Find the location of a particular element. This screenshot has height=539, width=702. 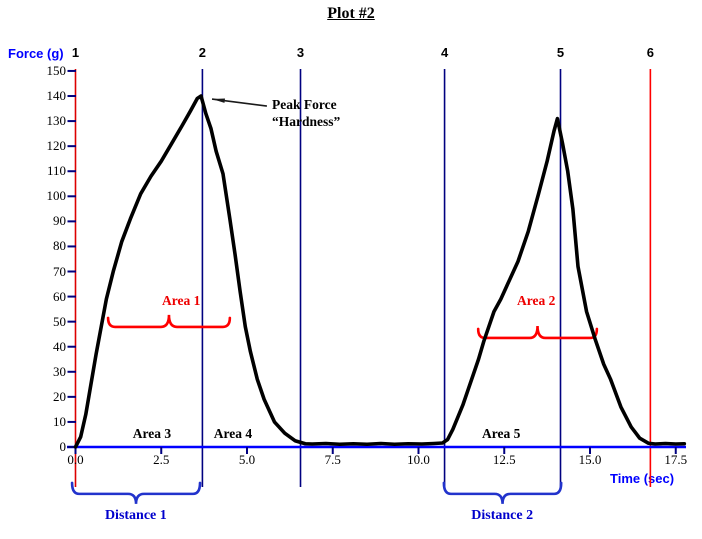

x-axis-label: Time (sec) is located at coordinates (642, 478).